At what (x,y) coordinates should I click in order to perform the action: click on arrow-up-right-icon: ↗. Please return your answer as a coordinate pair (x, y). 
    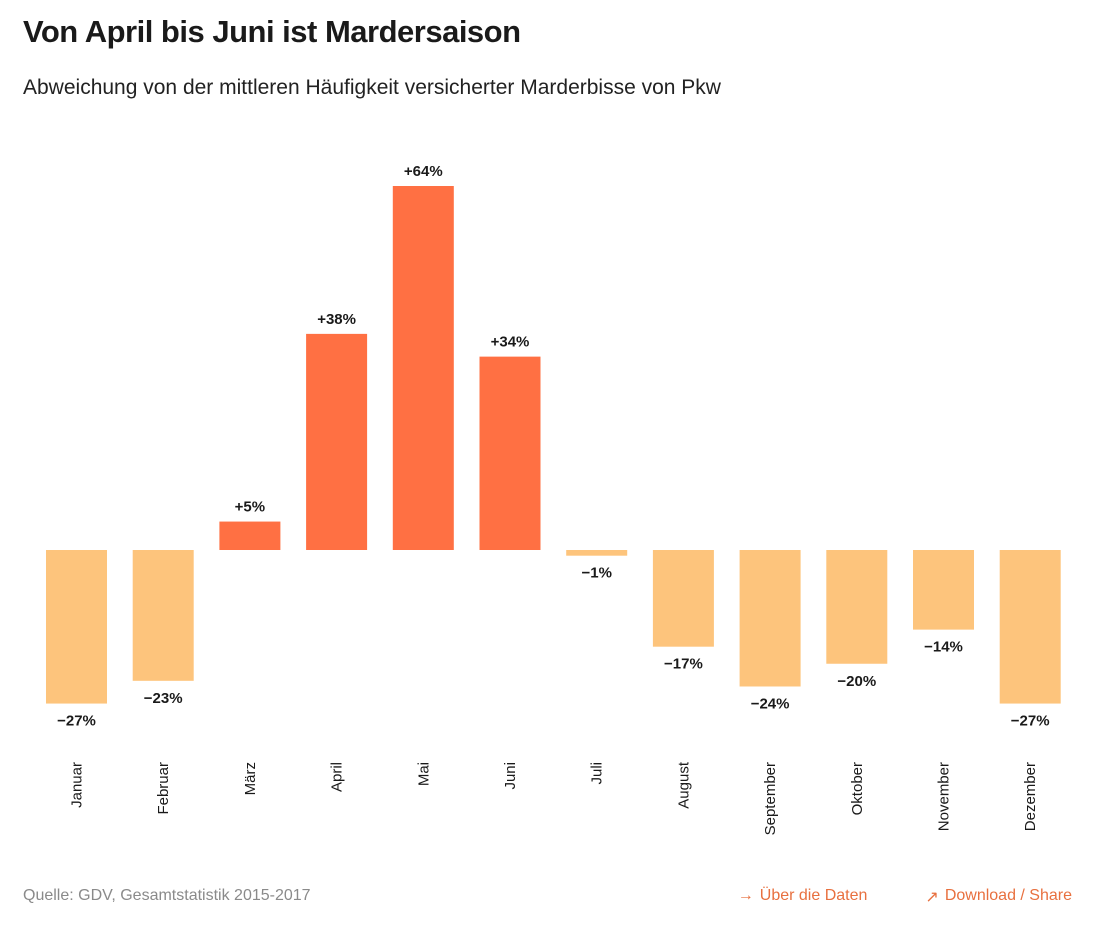
    Looking at the image, I should click on (932, 897).